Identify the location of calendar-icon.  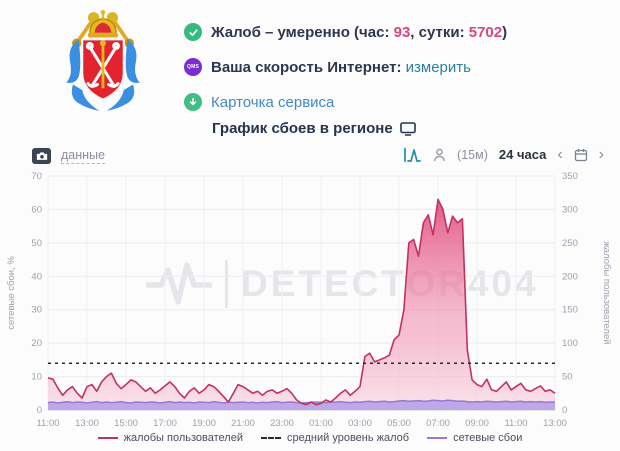
(581, 155).